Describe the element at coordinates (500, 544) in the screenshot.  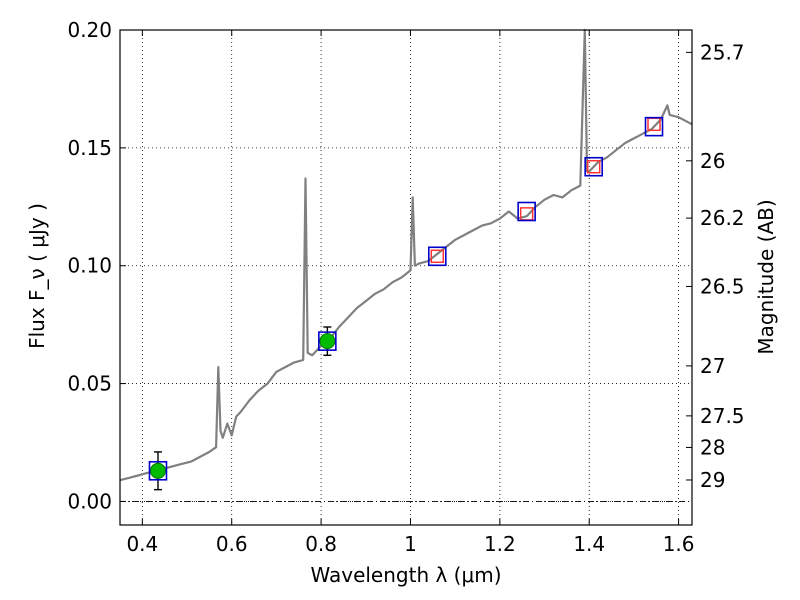
I see `x-tick-label: 1.2` at that location.